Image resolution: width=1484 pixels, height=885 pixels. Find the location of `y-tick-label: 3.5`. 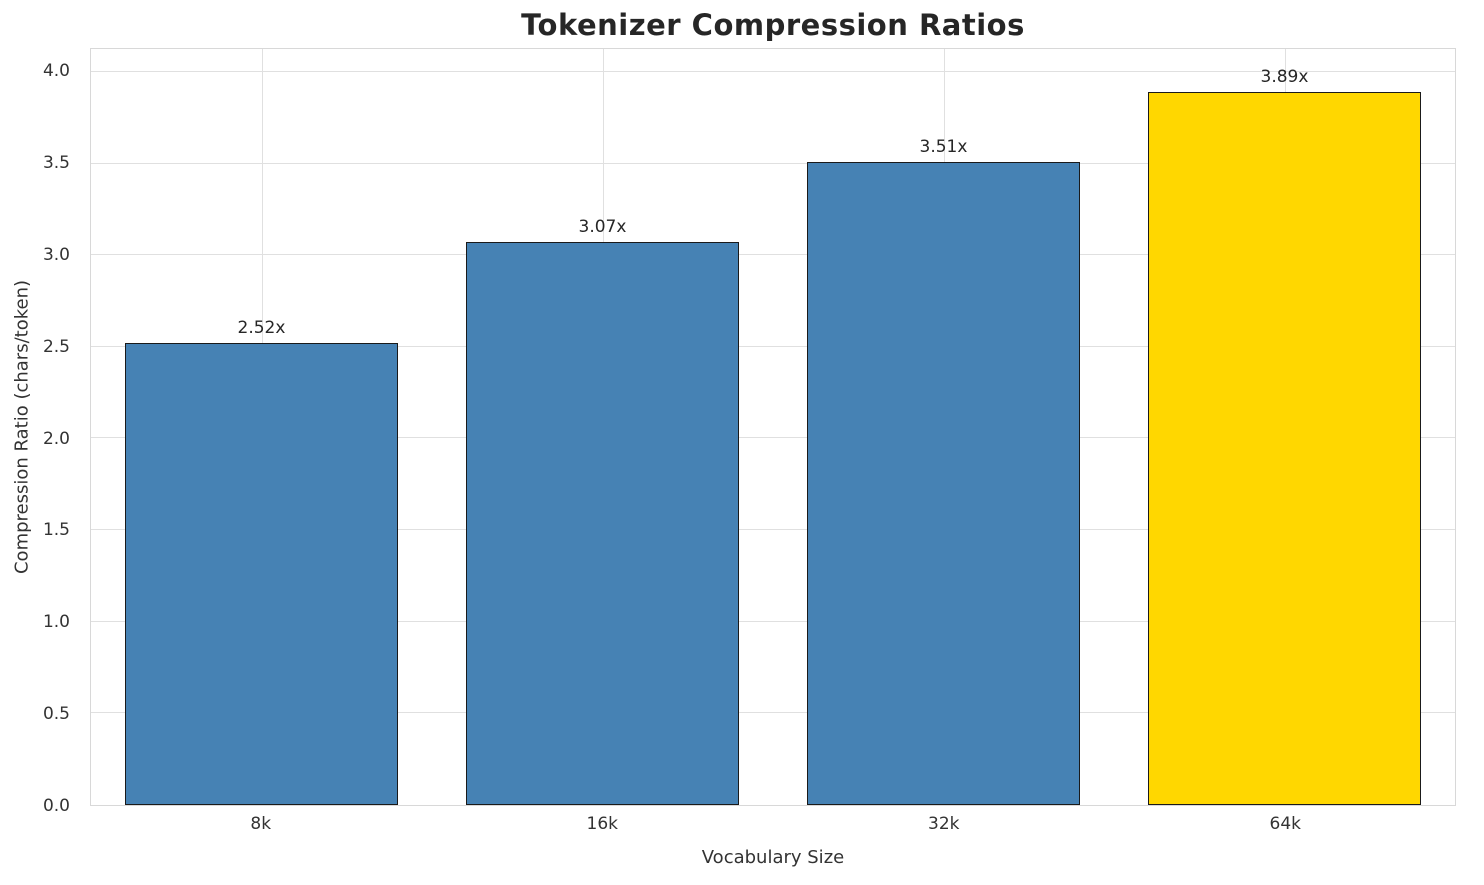

y-tick-label: 3.5 is located at coordinates (56, 162).